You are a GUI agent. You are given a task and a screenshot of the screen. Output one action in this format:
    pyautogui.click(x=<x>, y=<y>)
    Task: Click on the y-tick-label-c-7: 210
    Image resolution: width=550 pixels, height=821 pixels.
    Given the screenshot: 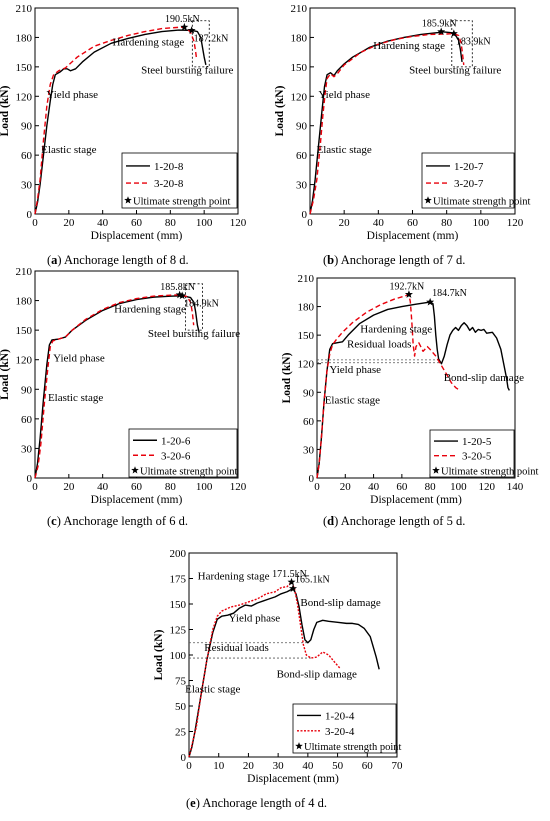 What is the action you would take?
    pyautogui.click(x=24, y=272)
    